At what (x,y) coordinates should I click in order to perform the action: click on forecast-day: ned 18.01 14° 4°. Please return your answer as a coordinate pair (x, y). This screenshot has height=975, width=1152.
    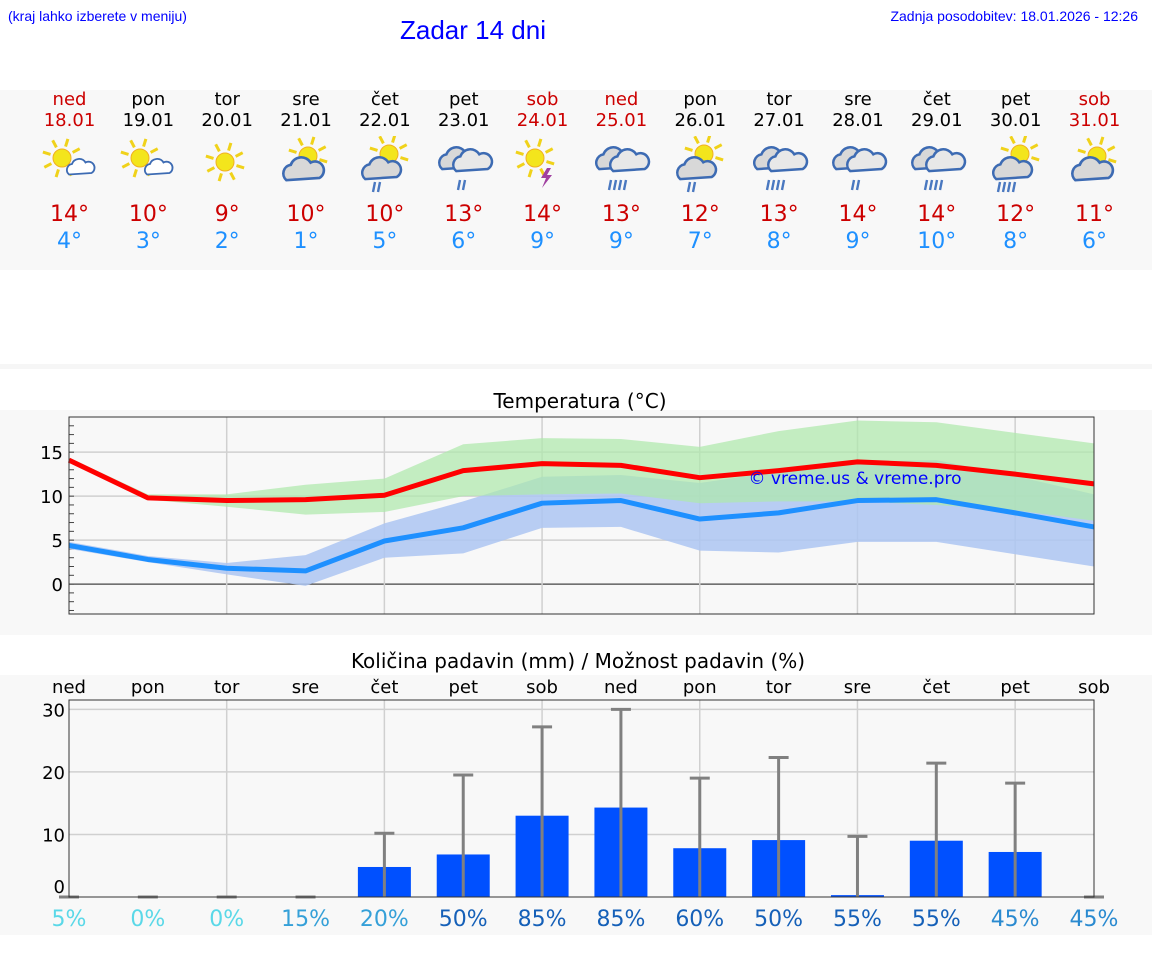
    Looking at the image, I should click on (69, 173).